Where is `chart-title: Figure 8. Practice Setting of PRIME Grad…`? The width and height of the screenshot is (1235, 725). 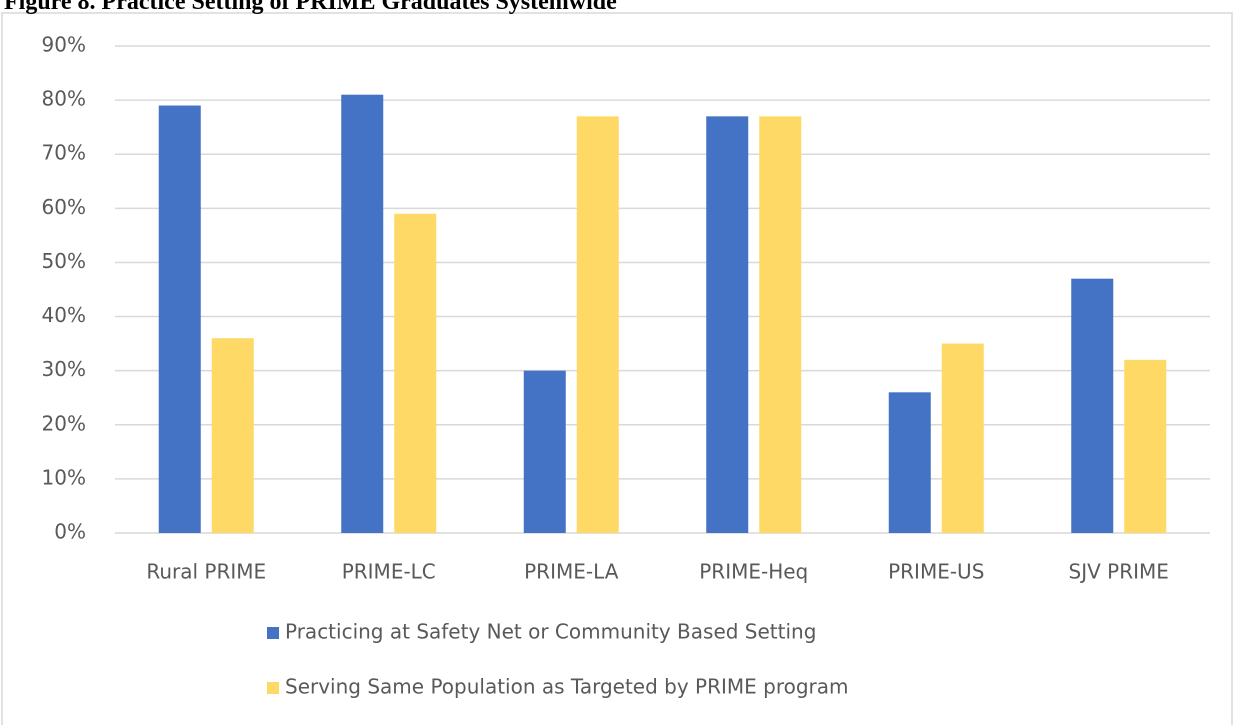 chart-title: Figure 8. Practice Setting of PRIME Grad… is located at coordinates (310, 7).